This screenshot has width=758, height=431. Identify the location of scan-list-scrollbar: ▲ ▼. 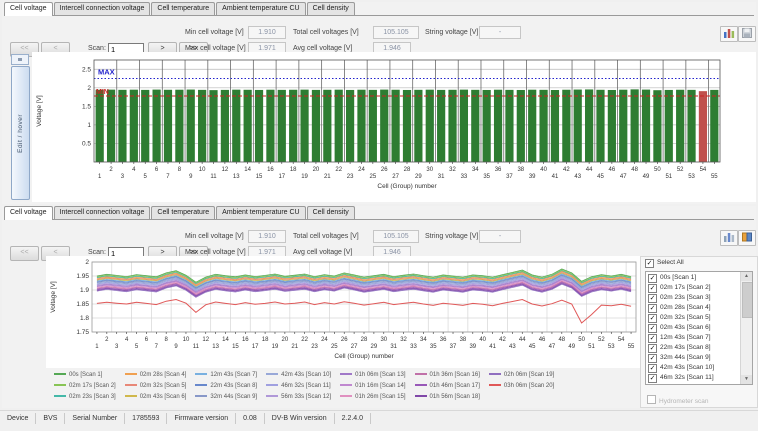
(746, 328).